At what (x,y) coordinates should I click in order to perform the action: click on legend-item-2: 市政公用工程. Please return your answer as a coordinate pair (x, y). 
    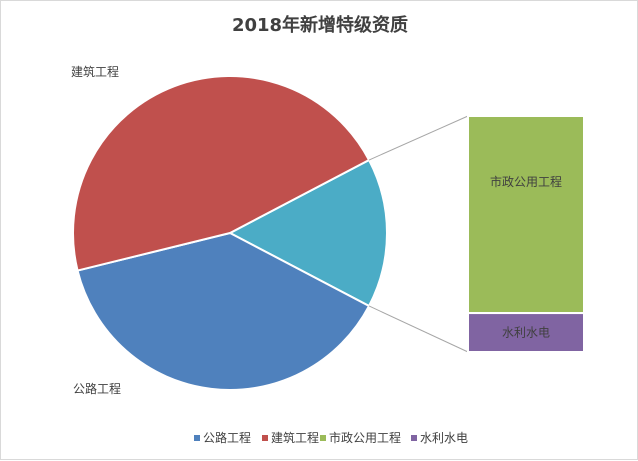
    Looking at the image, I should click on (360, 437).